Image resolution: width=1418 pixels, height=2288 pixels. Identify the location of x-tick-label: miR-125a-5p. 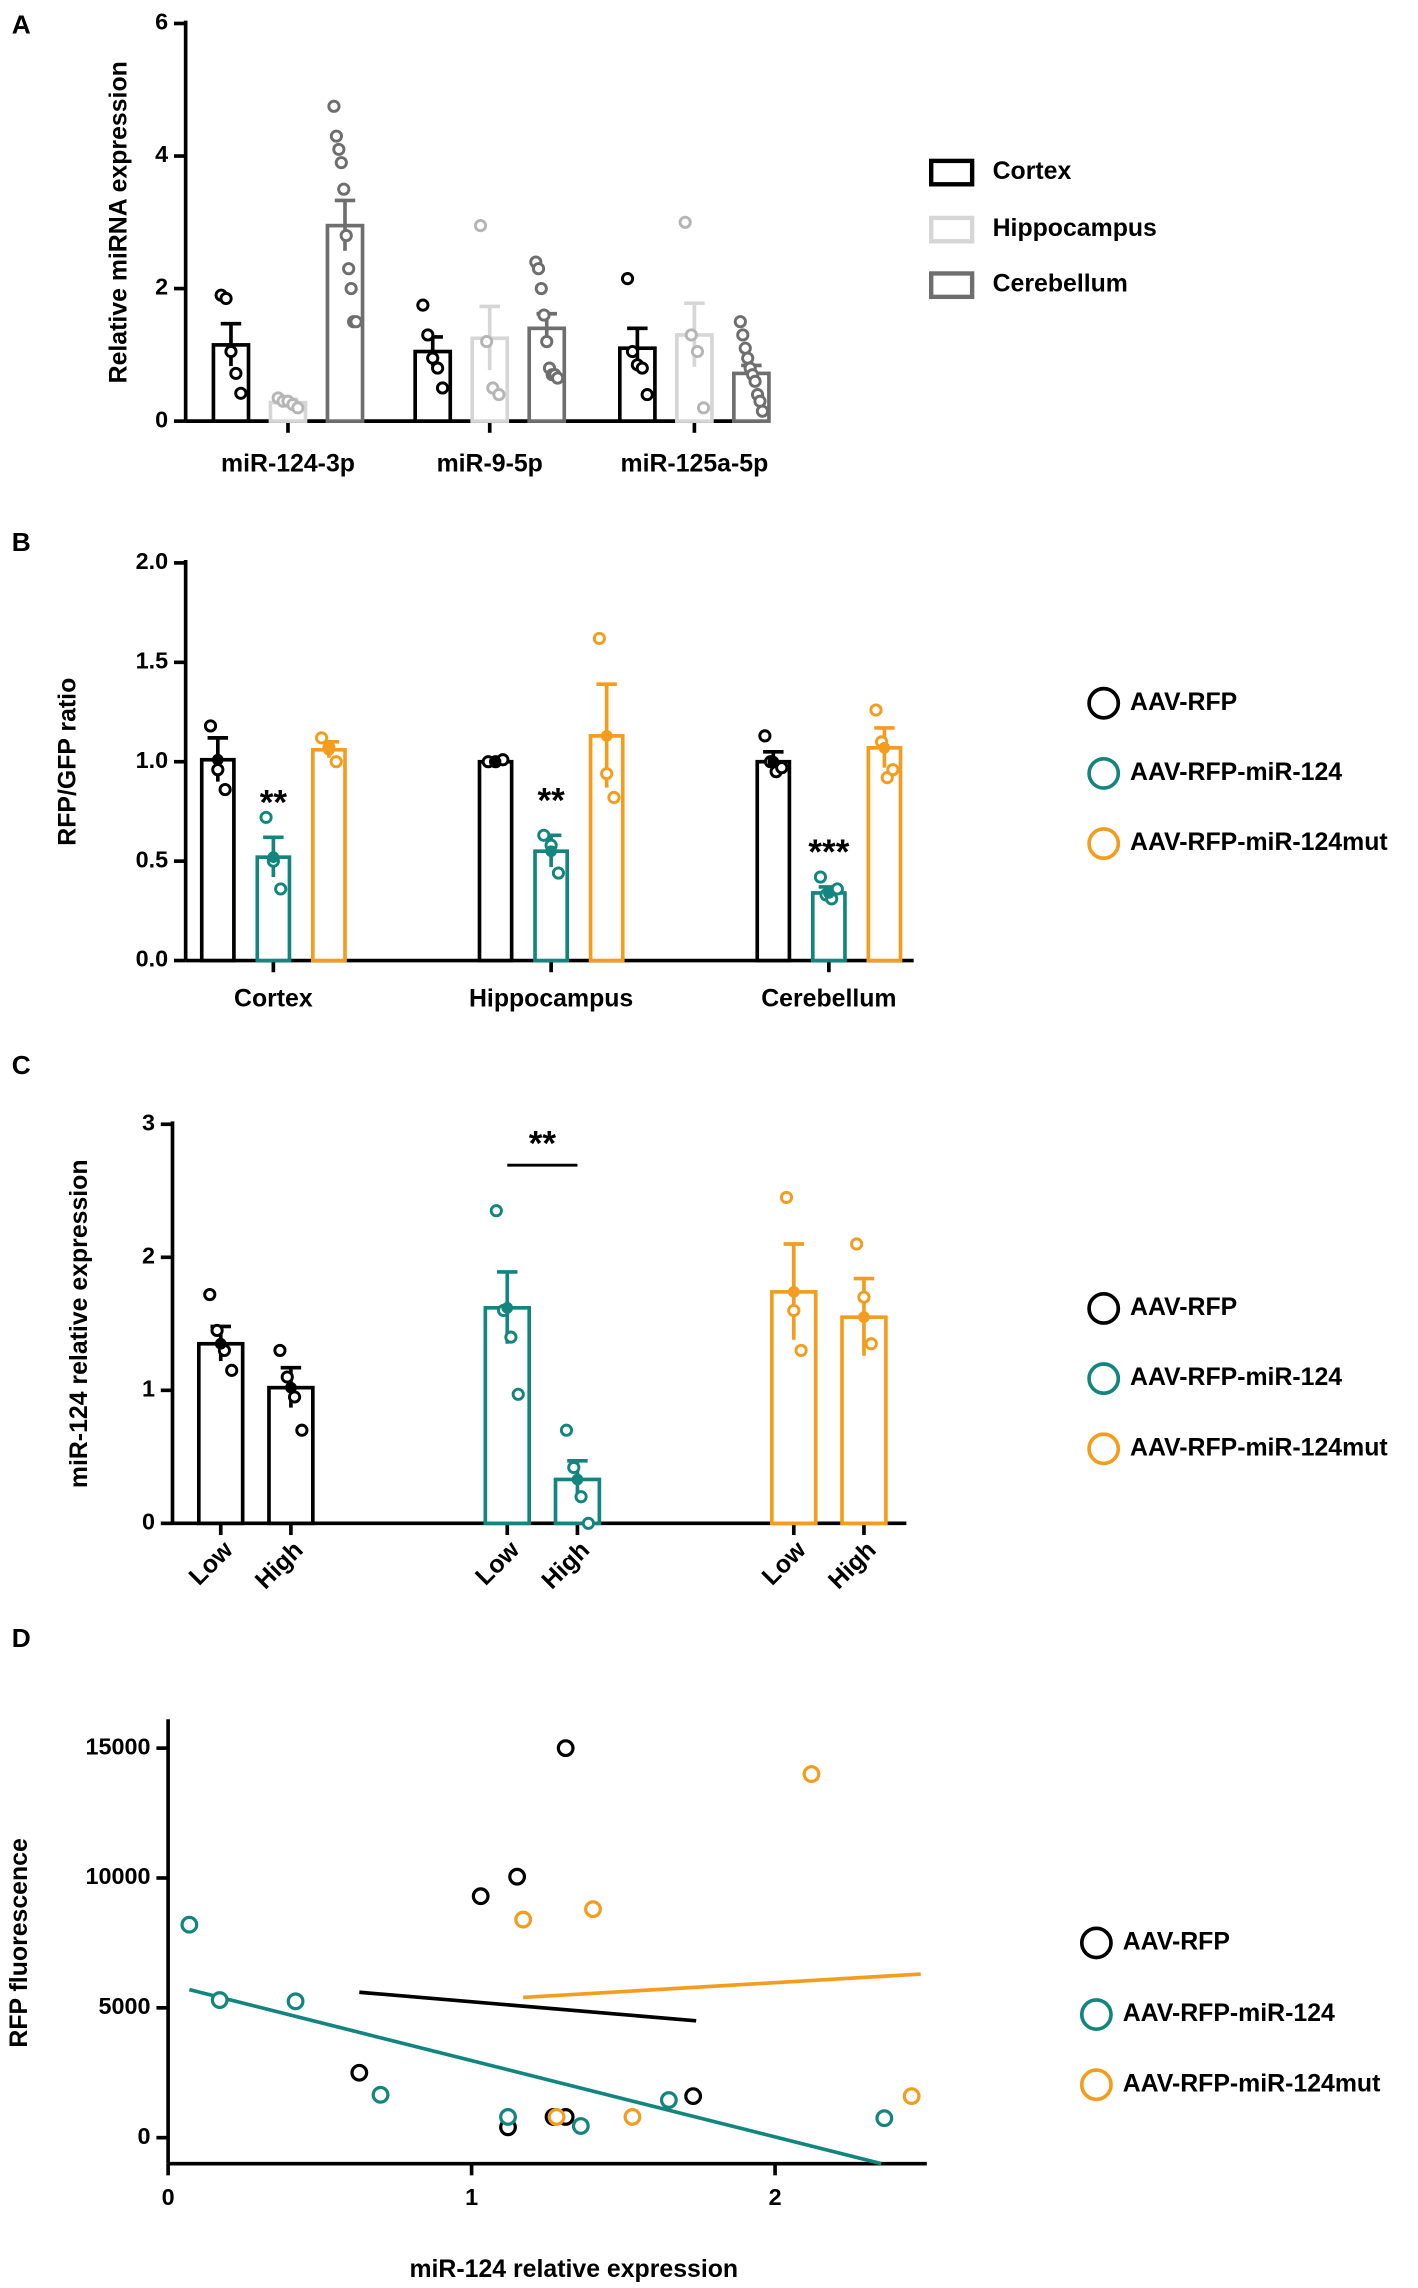
(695, 464).